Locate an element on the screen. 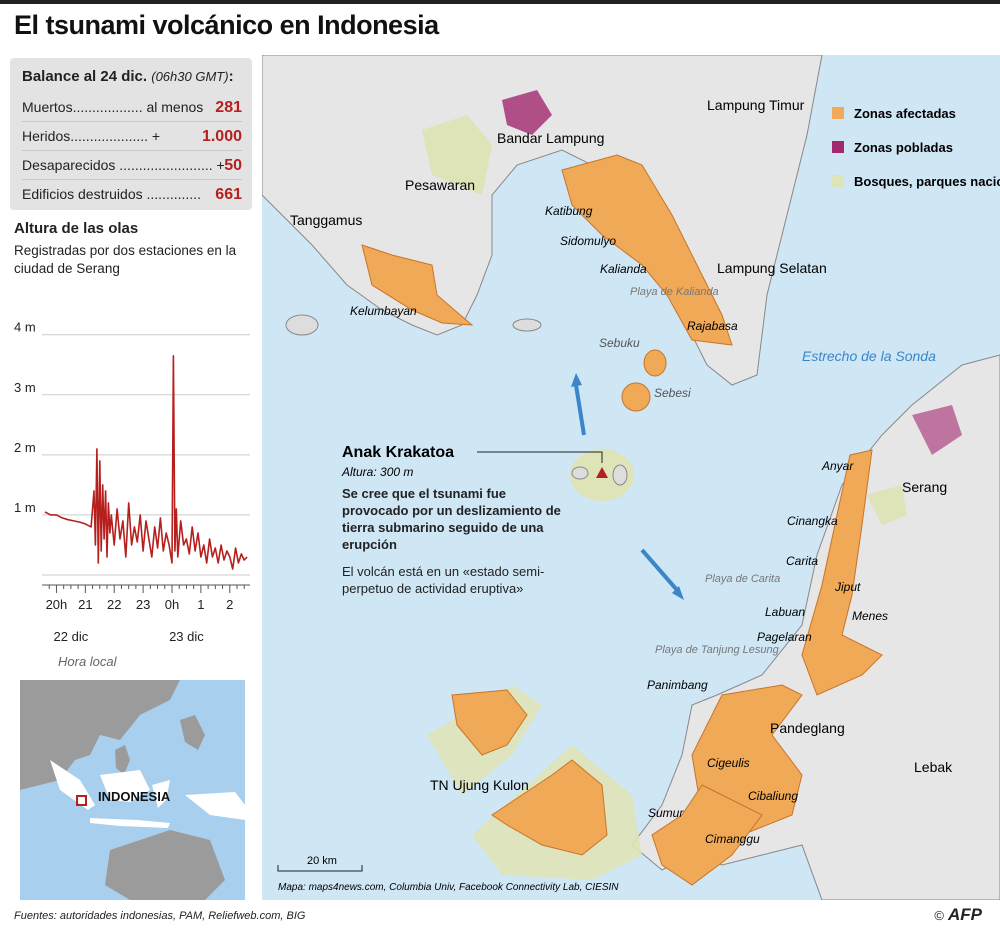 Image resolution: width=1000 pixels, height=935 pixels. scale-label: 20 km is located at coordinates (322, 861).